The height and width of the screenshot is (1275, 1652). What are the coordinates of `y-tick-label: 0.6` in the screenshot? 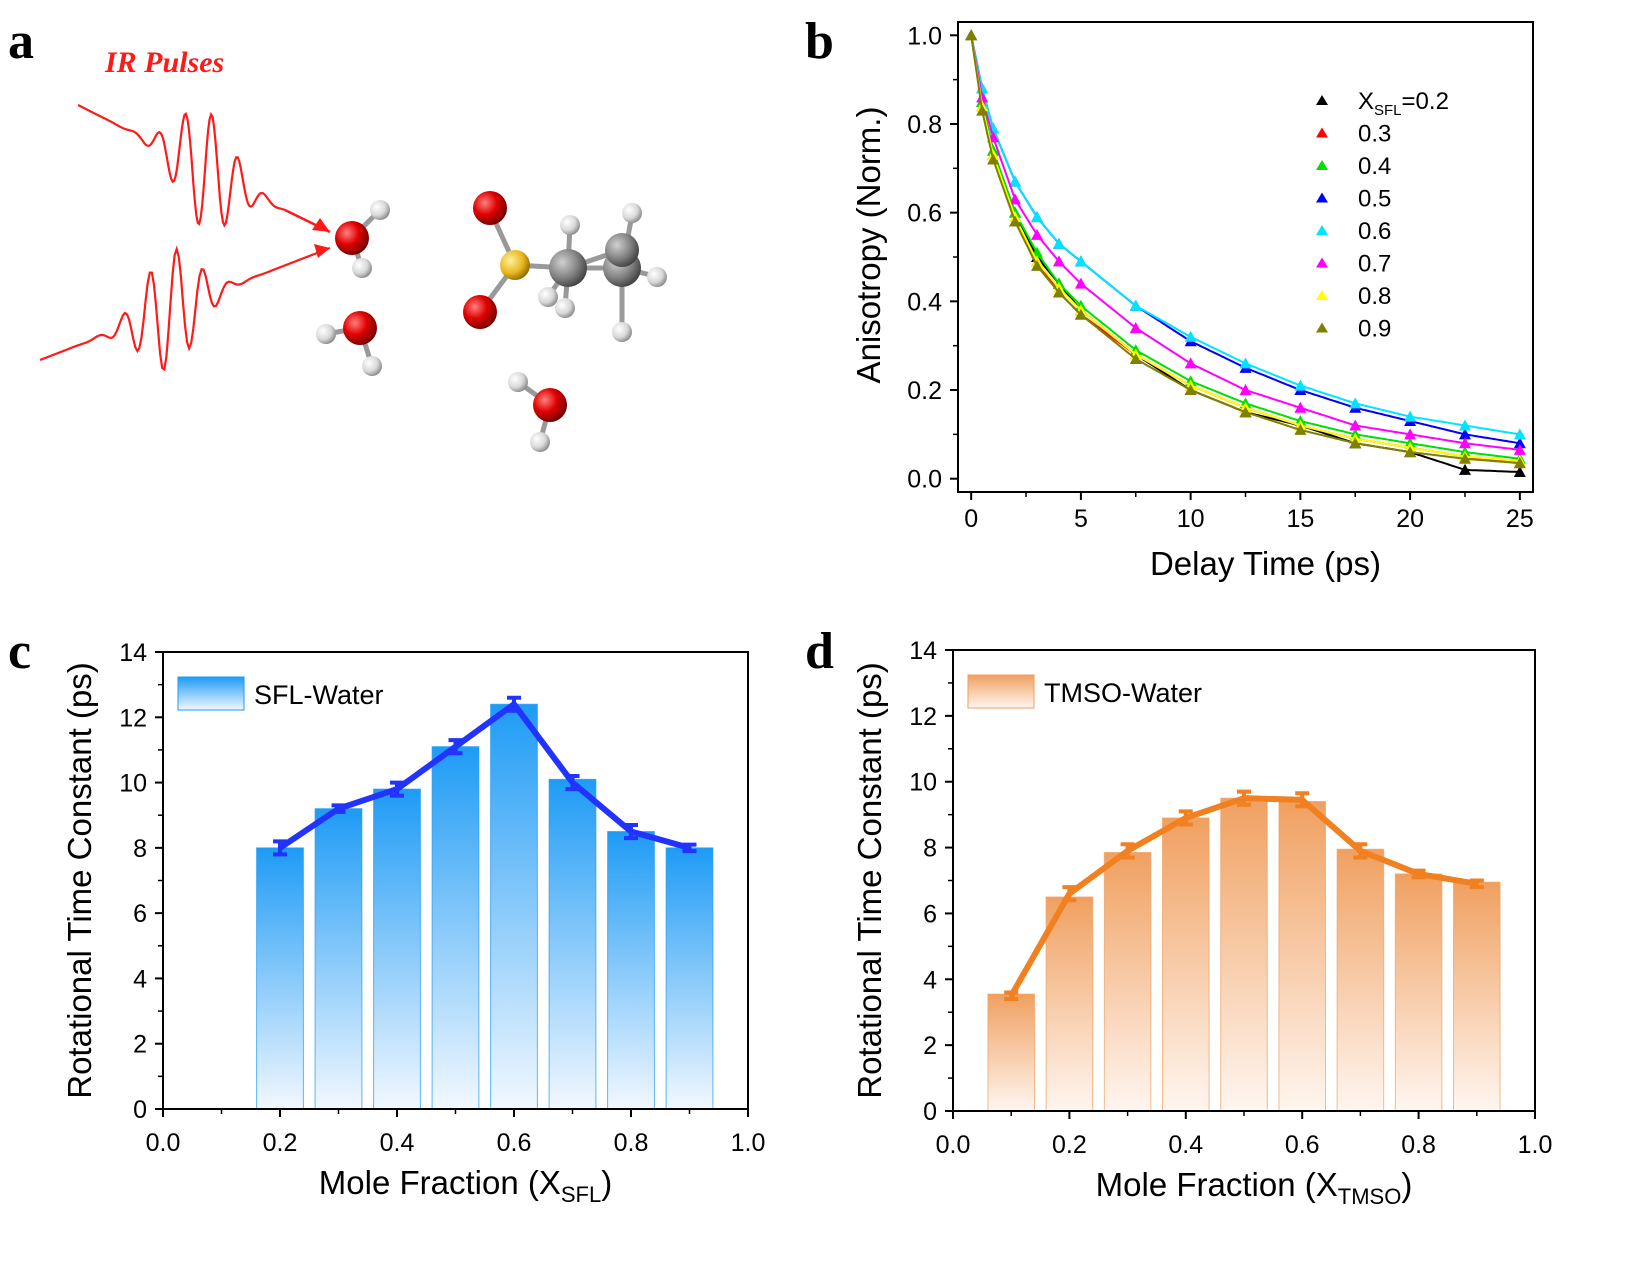 It's located at (924, 214).